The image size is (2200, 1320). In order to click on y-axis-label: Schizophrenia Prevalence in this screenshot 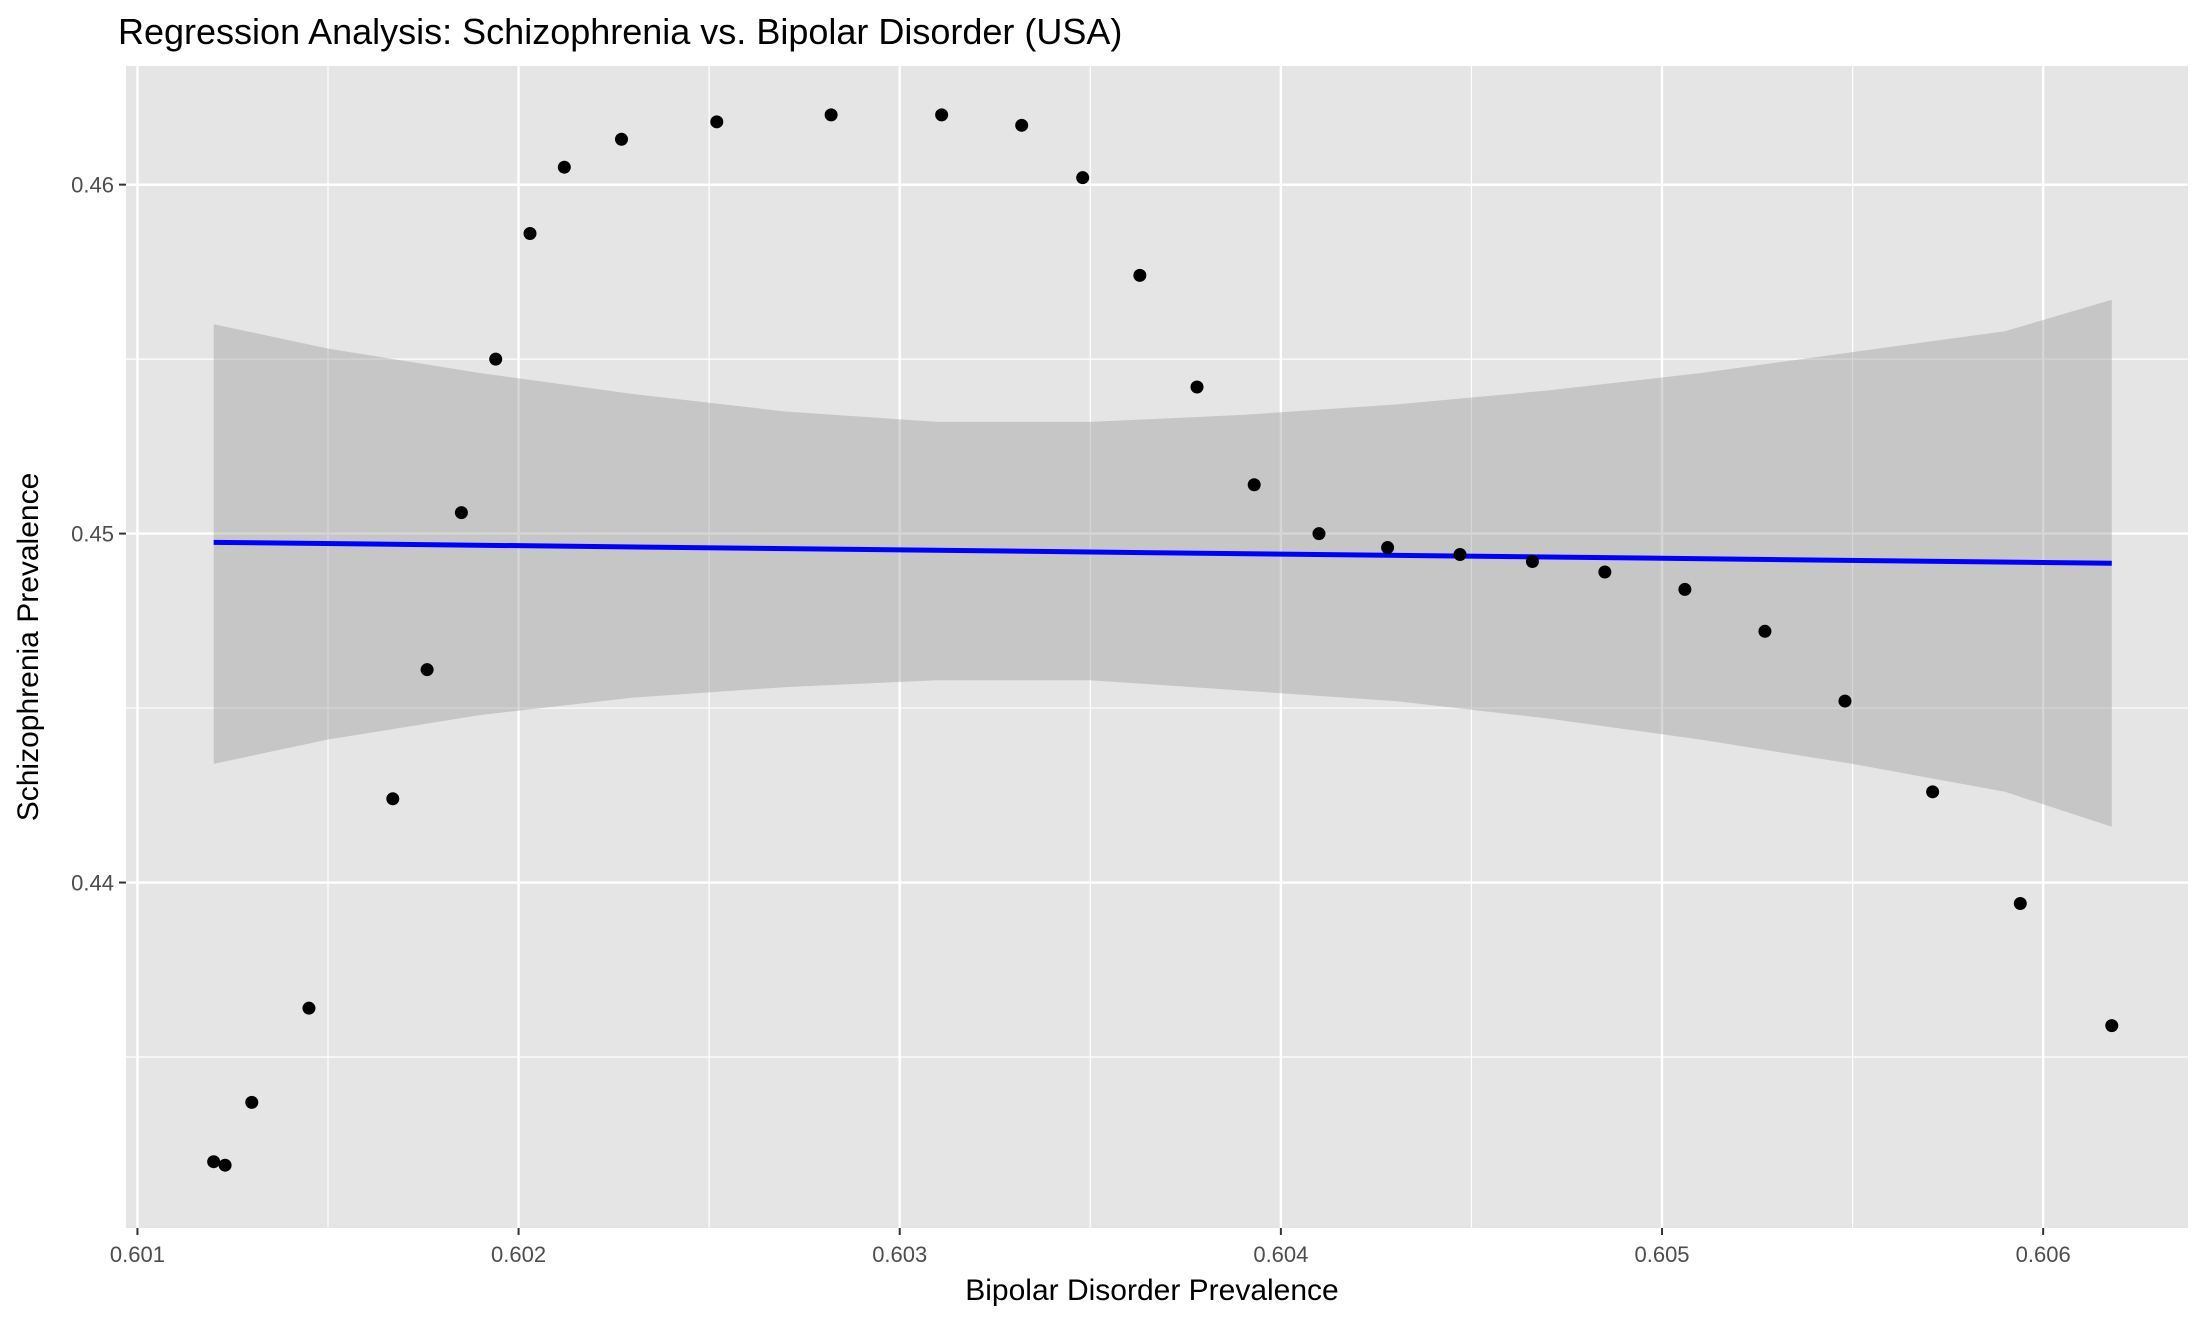, I will do `click(28, 647)`.